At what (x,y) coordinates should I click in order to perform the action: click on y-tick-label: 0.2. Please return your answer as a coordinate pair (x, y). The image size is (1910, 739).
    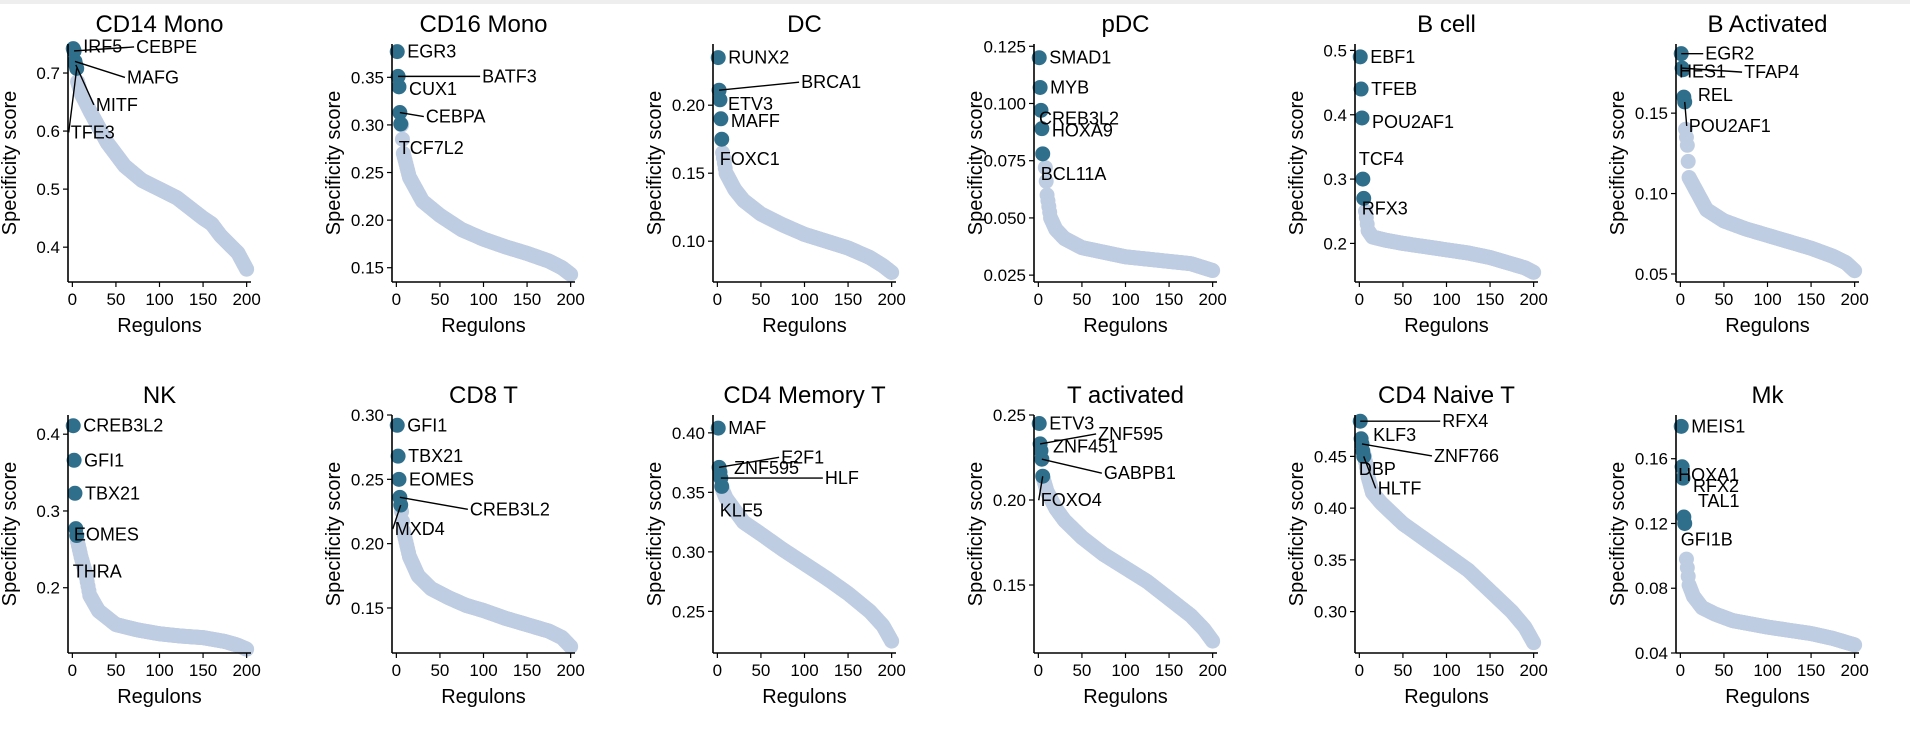
    Looking at the image, I should click on (1335, 243).